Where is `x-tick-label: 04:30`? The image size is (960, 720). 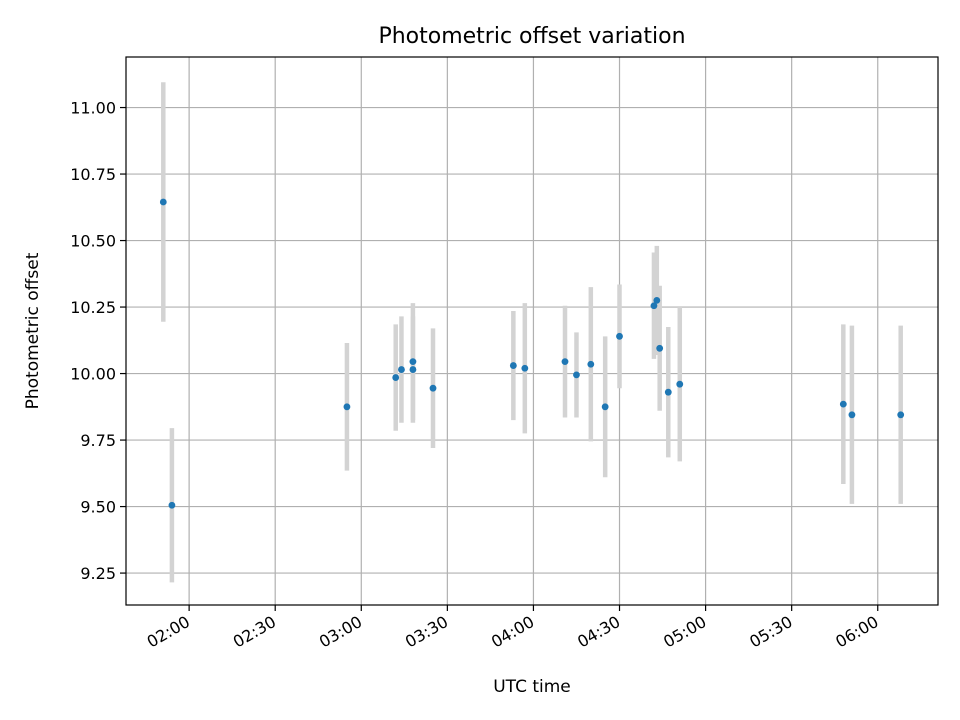
x-tick-label: 04:30 is located at coordinates (598, 632).